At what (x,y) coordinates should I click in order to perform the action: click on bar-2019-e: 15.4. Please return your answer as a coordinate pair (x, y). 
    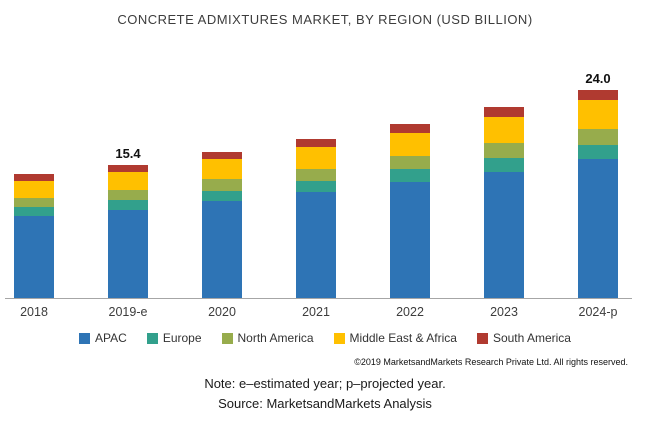
    Looking at the image, I should click on (128, 222).